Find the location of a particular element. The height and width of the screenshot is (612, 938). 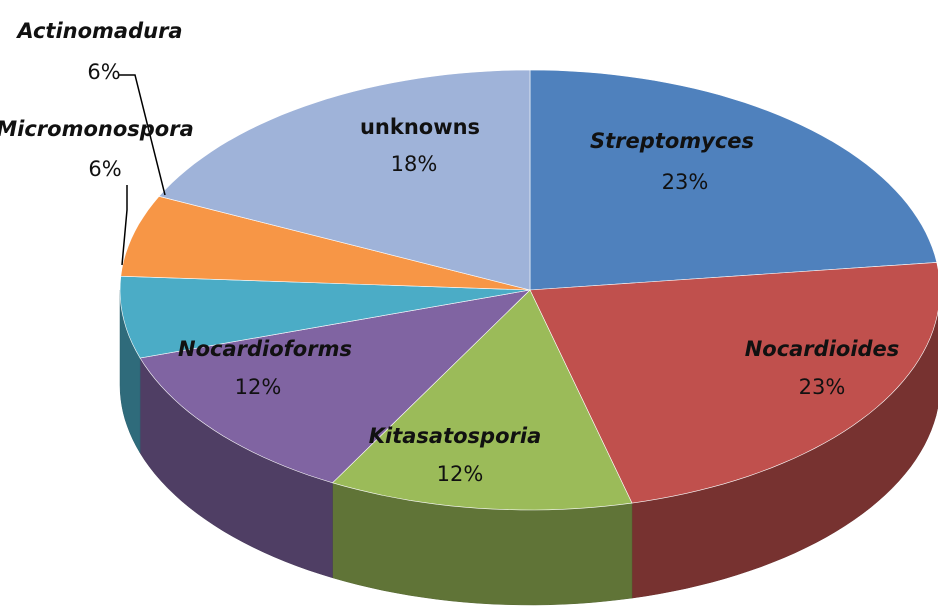

slice-label: Nocardioforms is located at coordinates (265, 349).